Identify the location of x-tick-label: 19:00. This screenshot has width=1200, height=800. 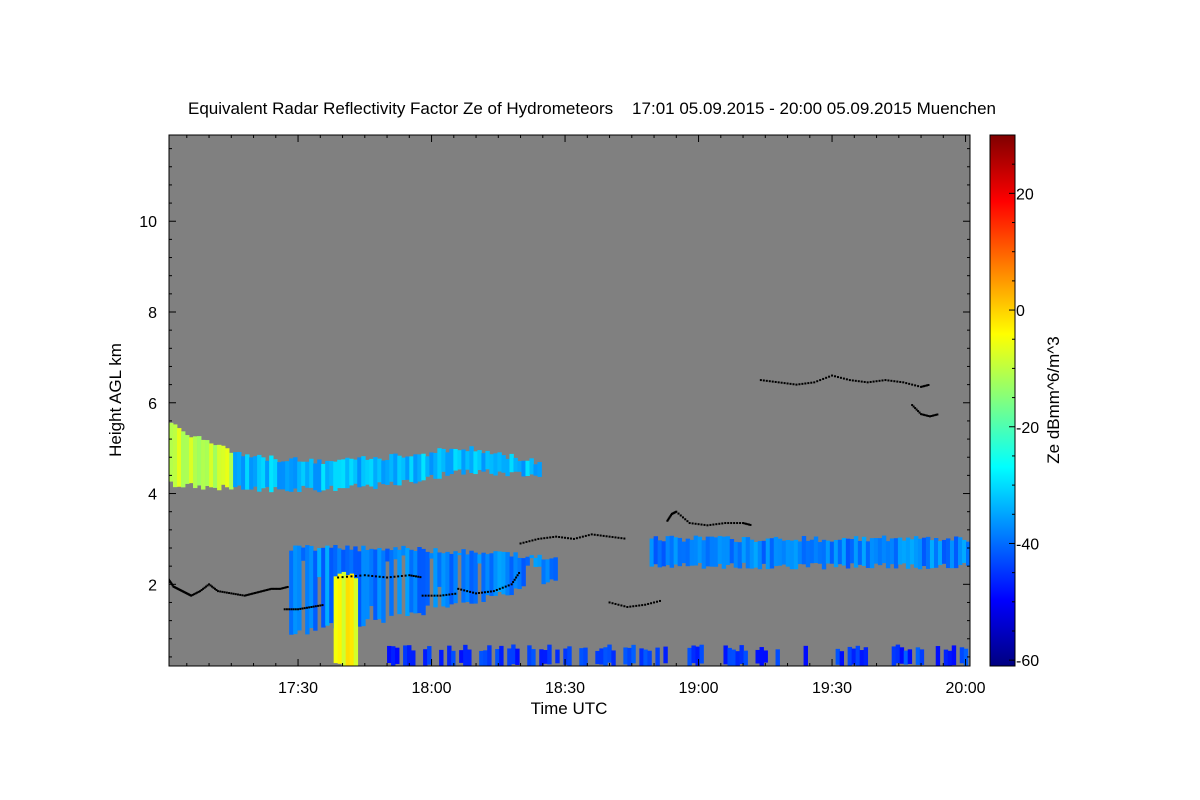
(699, 688).